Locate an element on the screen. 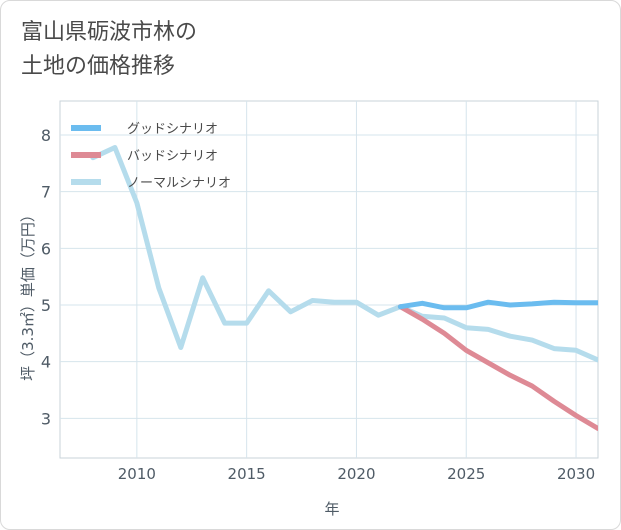 Image resolution: width=621 pixels, height=530 pixels. y-tick-label-6: 6 is located at coordinates (46, 248).